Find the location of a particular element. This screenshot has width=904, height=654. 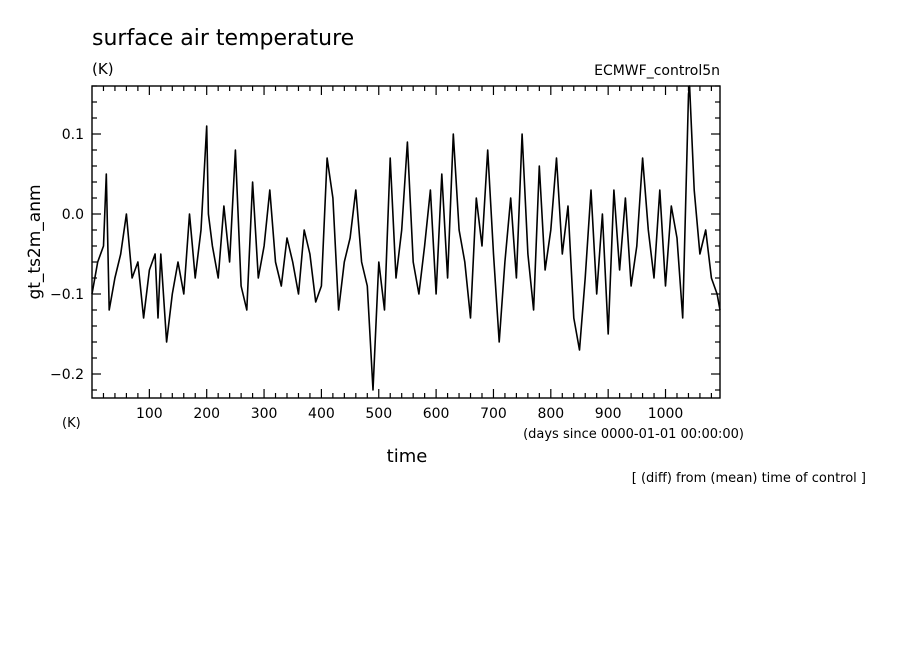

y-tick-label: −0.1 is located at coordinates (67, 295).